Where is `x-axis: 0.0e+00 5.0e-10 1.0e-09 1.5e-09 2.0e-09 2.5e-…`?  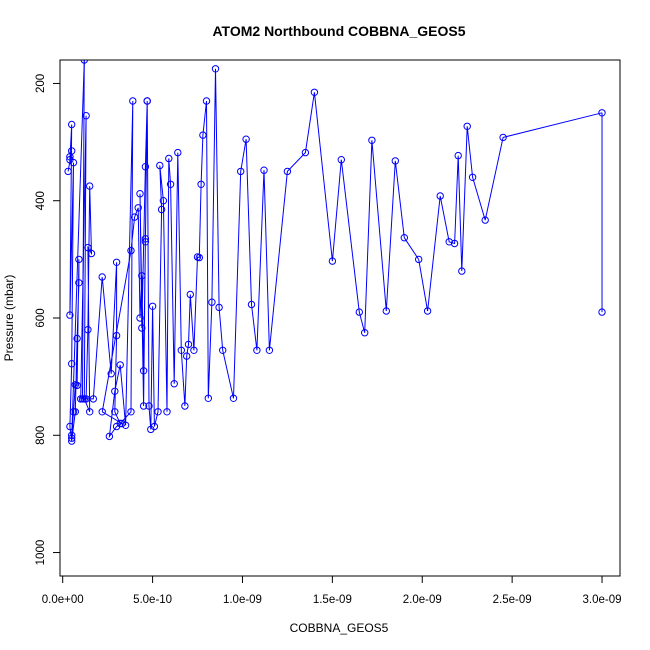 x-axis: 0.0e+00 5.0e-10 1.0e-09 1.5e-09 2.0e-09 2.5e-… is located at coordinates (332, 590).